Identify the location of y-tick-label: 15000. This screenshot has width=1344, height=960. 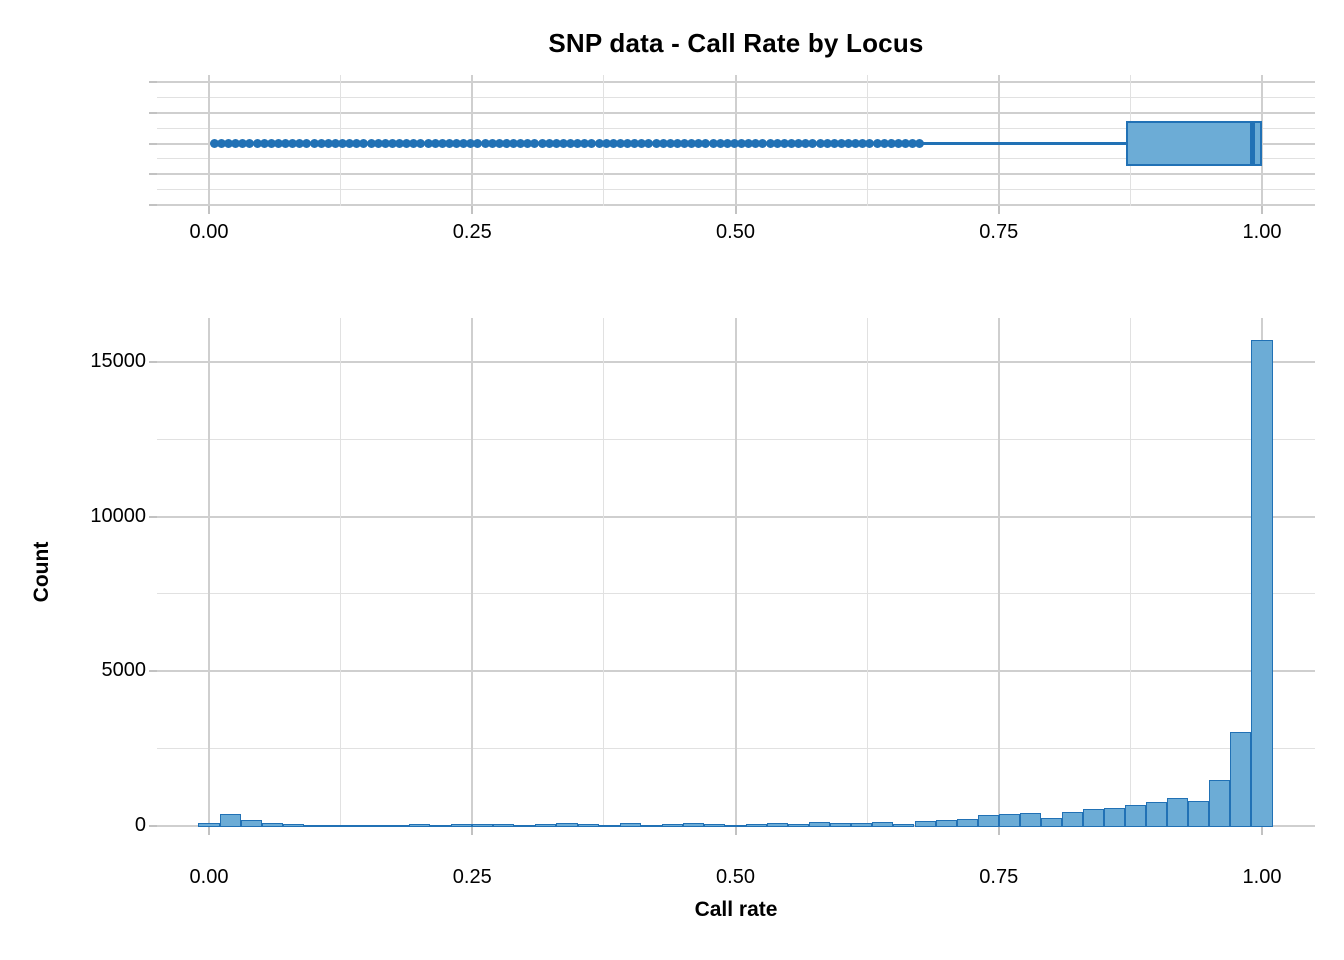
(118, 361).